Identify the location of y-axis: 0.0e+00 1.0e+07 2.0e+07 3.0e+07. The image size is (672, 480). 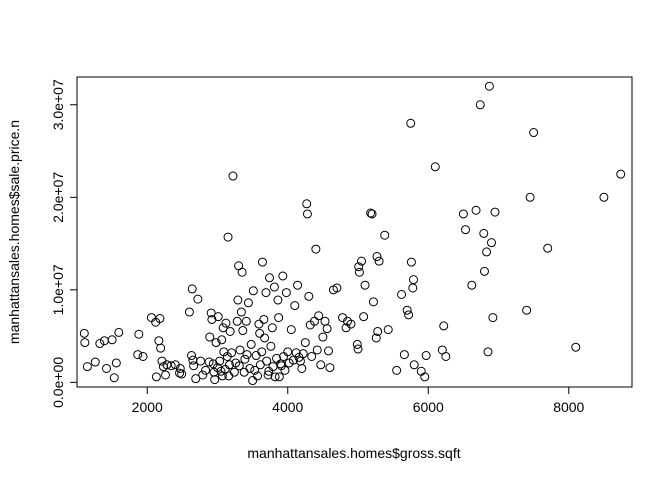
(64, 243).